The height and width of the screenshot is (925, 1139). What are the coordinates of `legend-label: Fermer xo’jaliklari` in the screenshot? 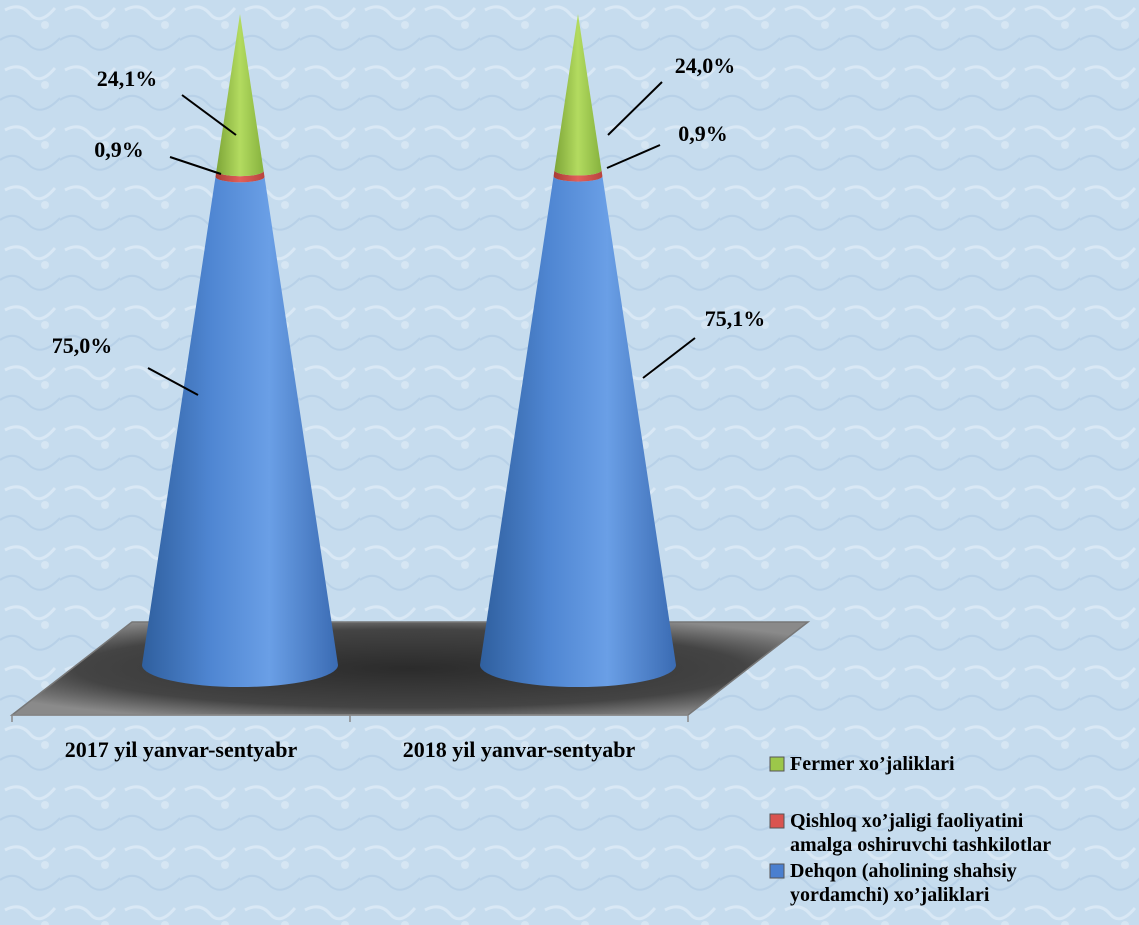 It's located at (872, 764).